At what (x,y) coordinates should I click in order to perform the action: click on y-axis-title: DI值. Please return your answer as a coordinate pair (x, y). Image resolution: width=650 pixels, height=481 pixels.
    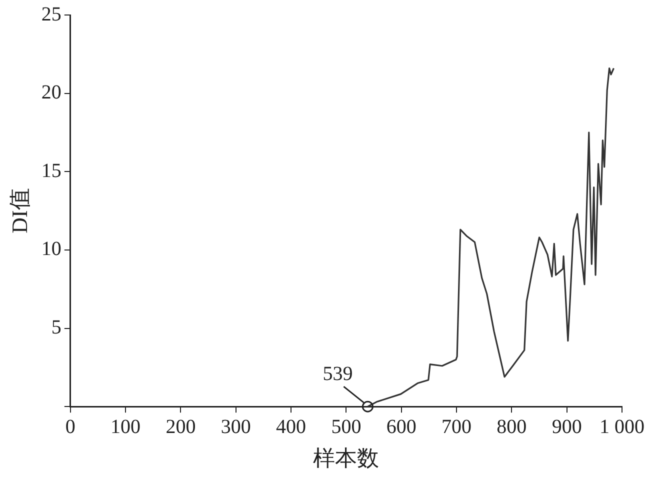
    Looking at the image, I should click on (19, 211).